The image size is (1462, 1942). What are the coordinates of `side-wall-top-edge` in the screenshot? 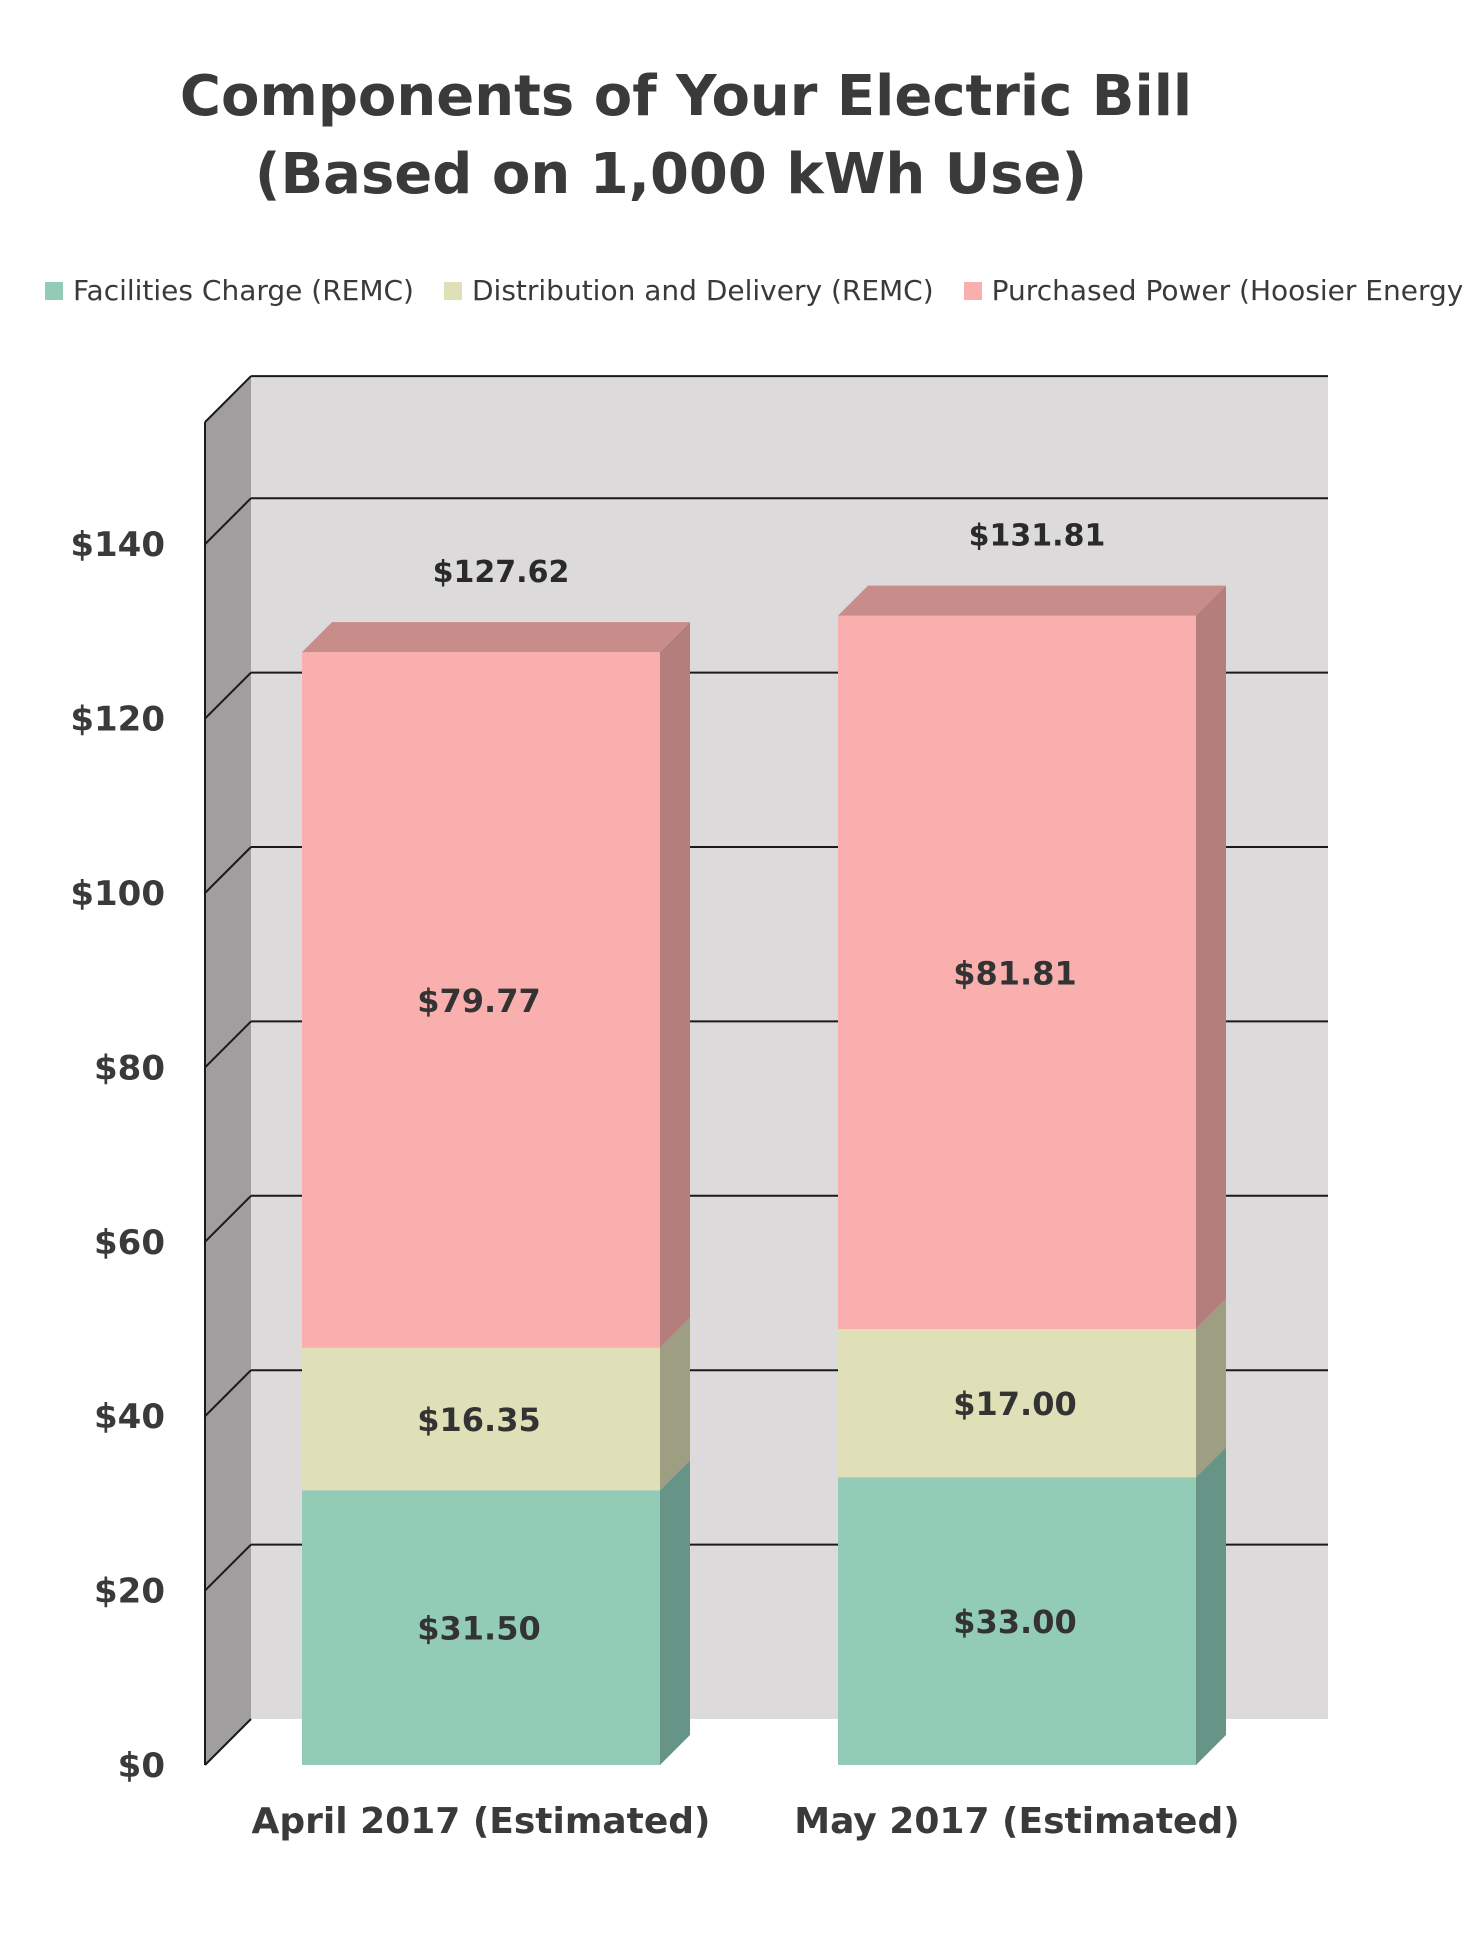 It's located at (228, 399).